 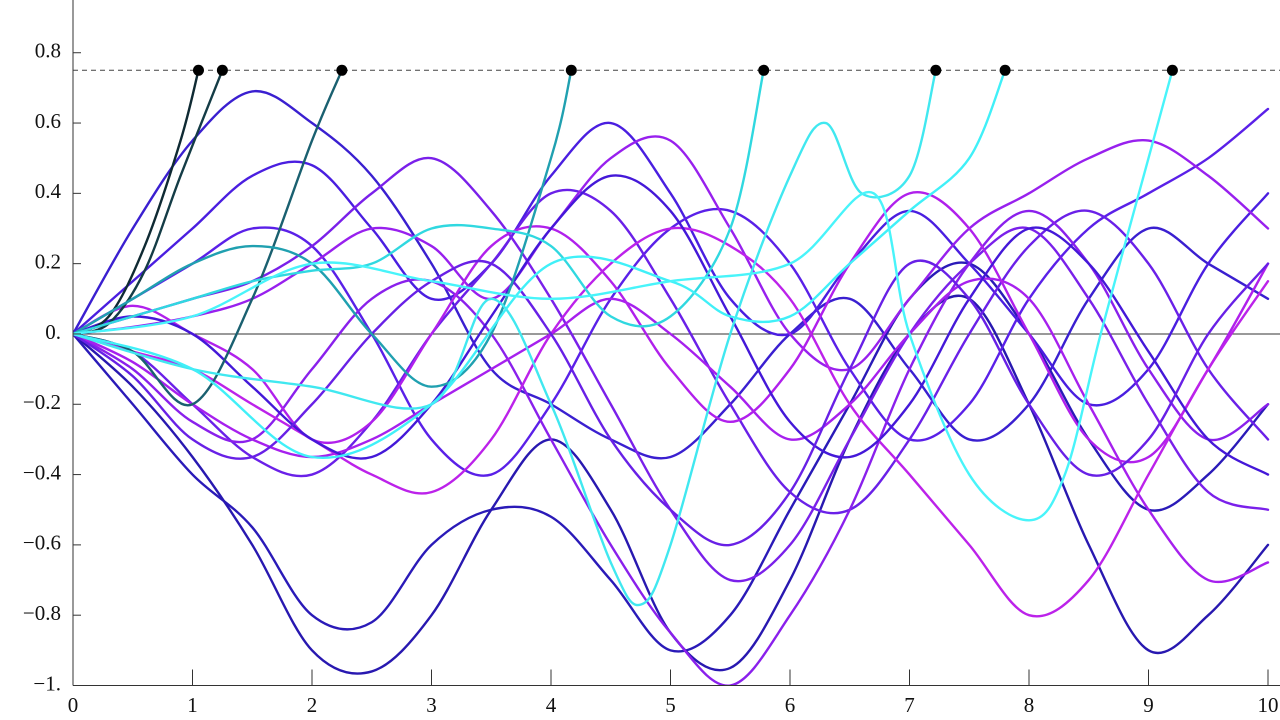 What do you see at coordinates (670, 705) in the screenshot?
I see `x-tick-label: 5` at bounding box center [670, 705].